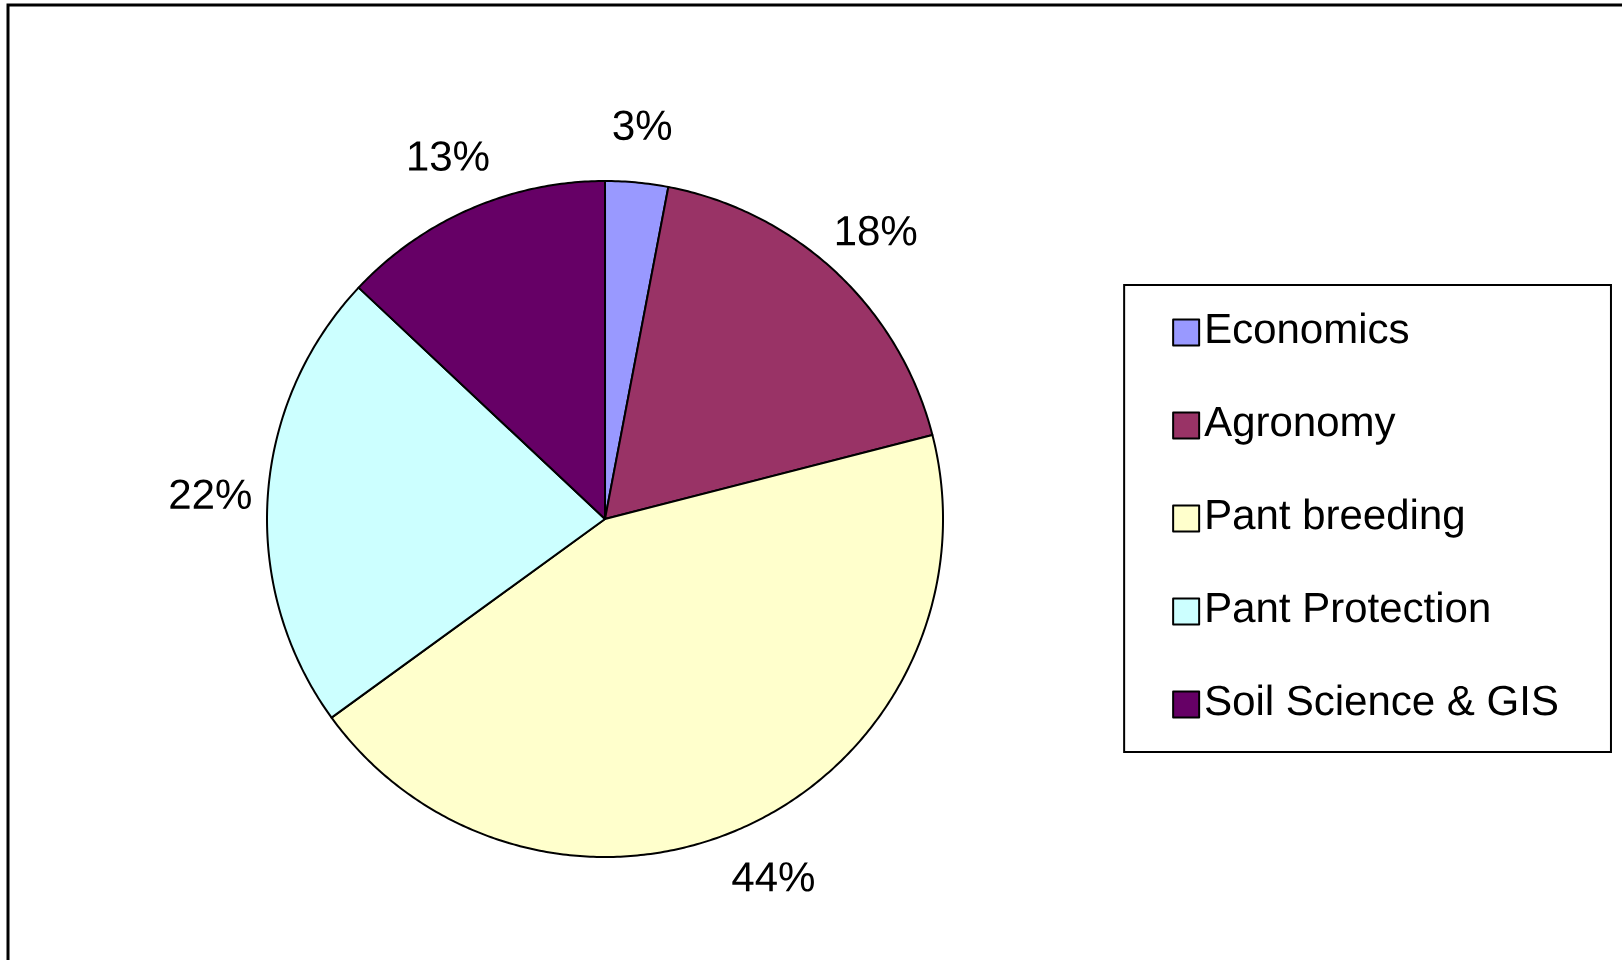  I want to click on data-label: 18%, so click(876, 230).